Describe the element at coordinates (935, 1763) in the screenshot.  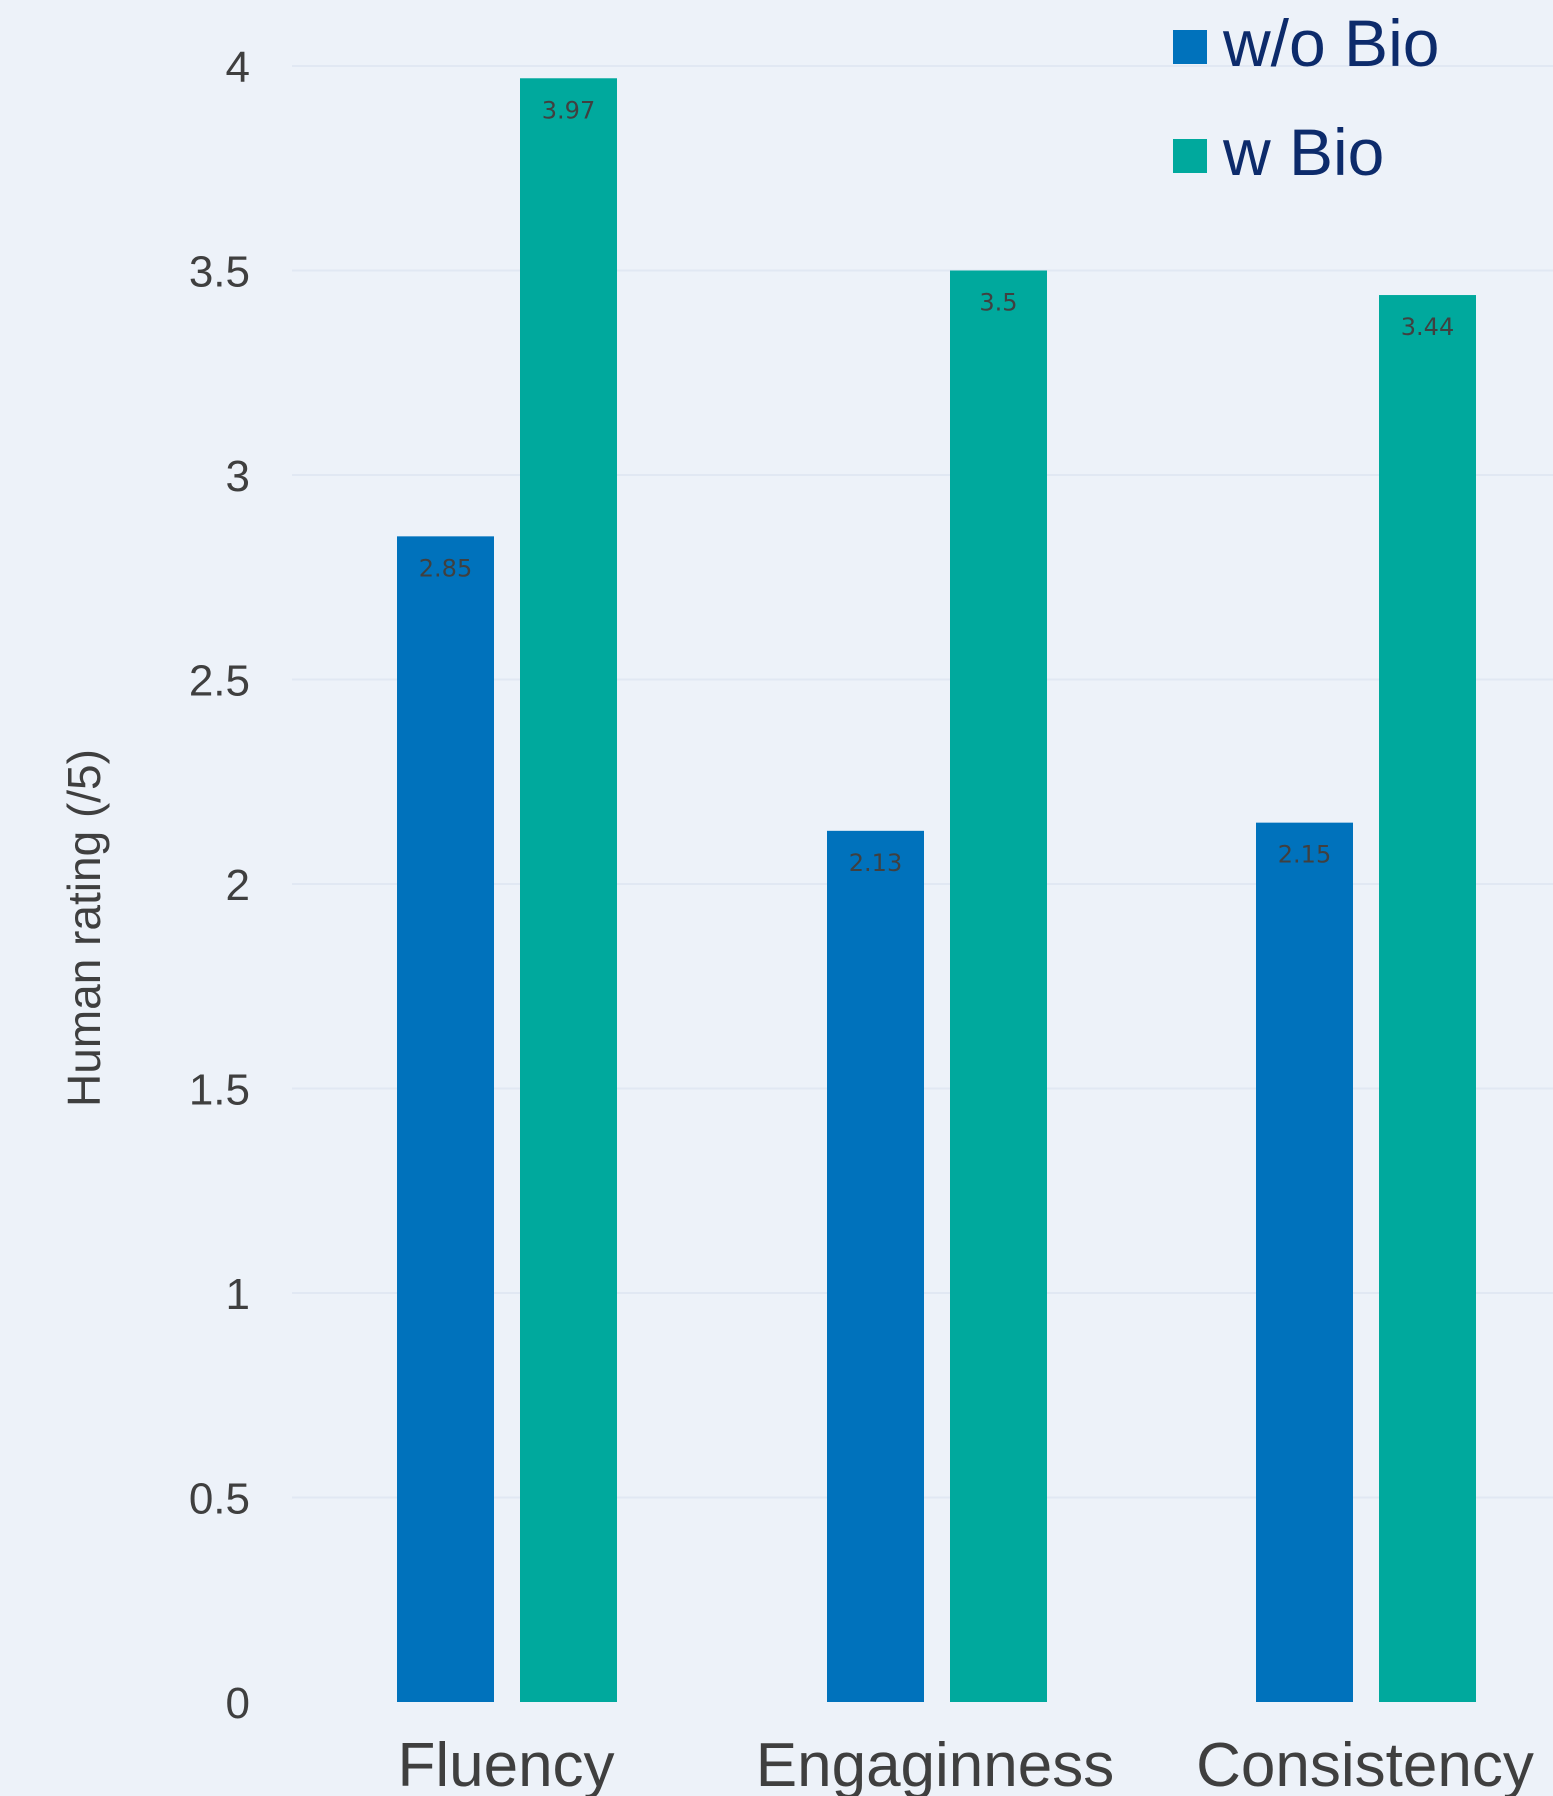
I see `x-tick-label: Engaginness` at that location.